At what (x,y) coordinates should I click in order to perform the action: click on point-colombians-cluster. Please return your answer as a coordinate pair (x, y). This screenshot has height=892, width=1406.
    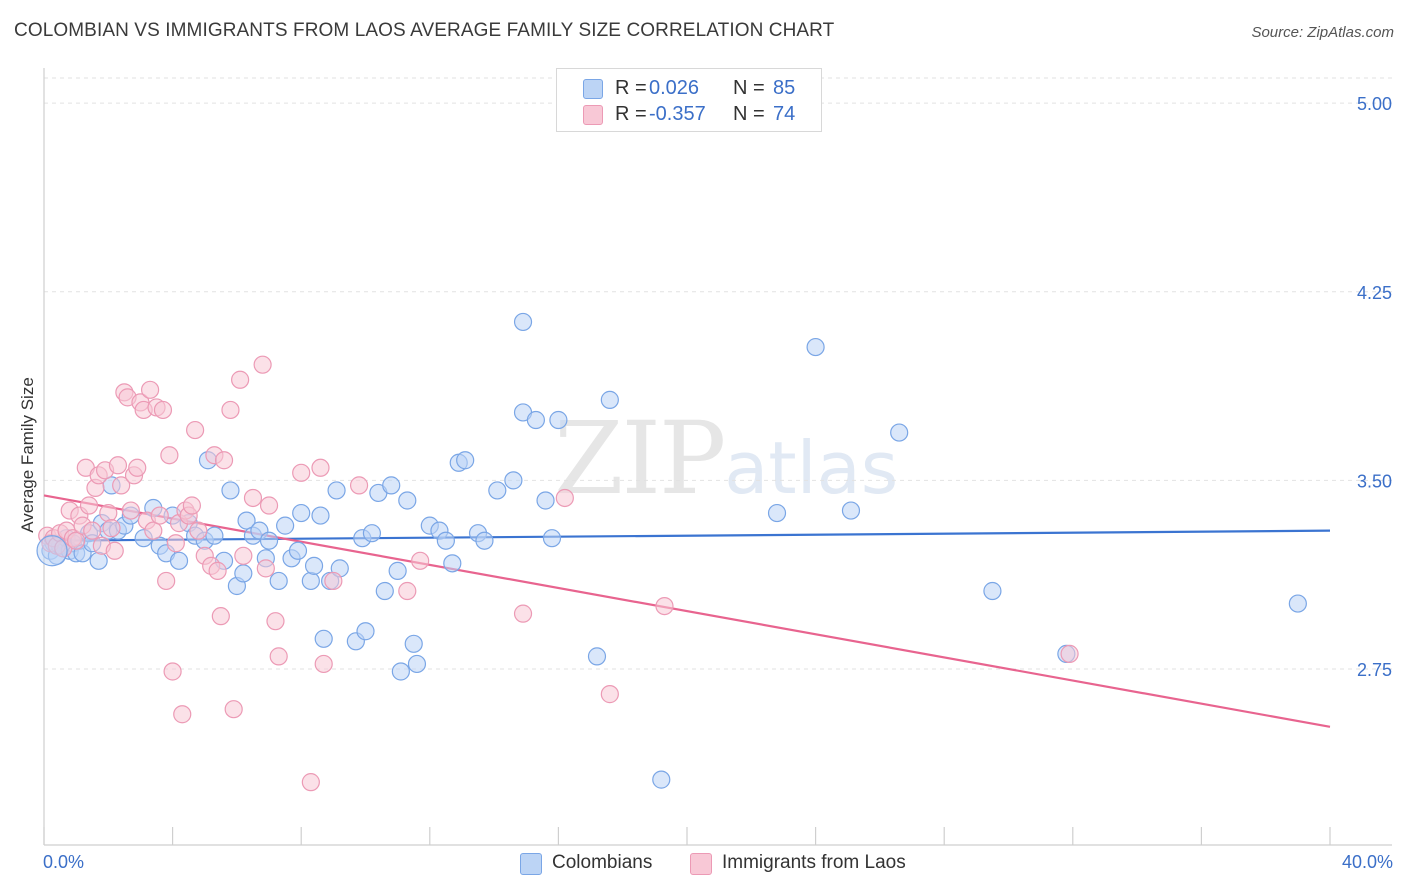
    Looking at the image, I should click on (52, 551).